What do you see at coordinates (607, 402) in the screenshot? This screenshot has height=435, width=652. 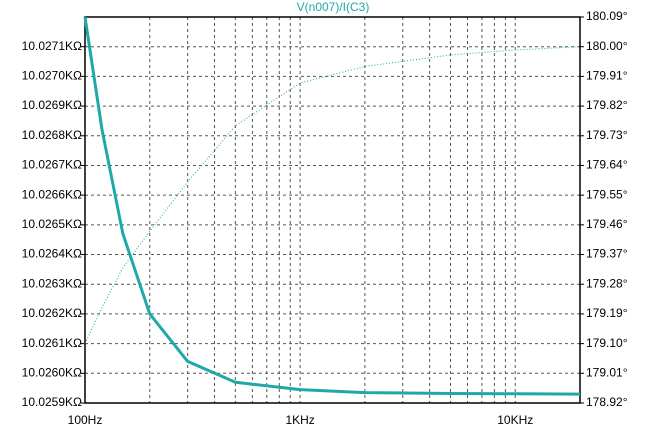 I see `y2-tick-label: 178.92°` at bounding box center [607, 402].